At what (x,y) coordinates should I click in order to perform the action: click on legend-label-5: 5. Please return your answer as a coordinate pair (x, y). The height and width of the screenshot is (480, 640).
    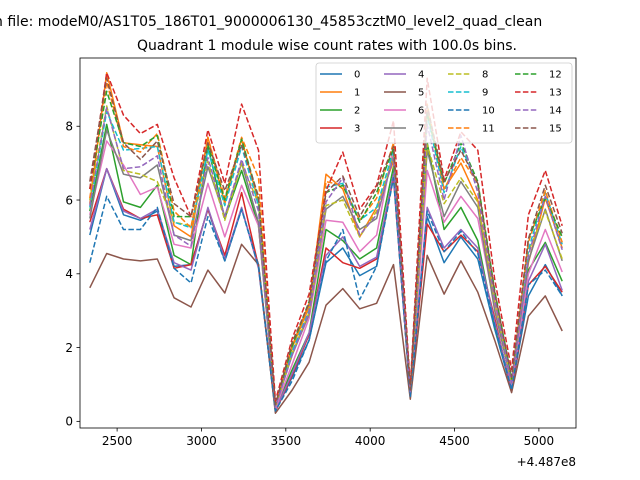
    Looking at the image, I should click on (421, 93).